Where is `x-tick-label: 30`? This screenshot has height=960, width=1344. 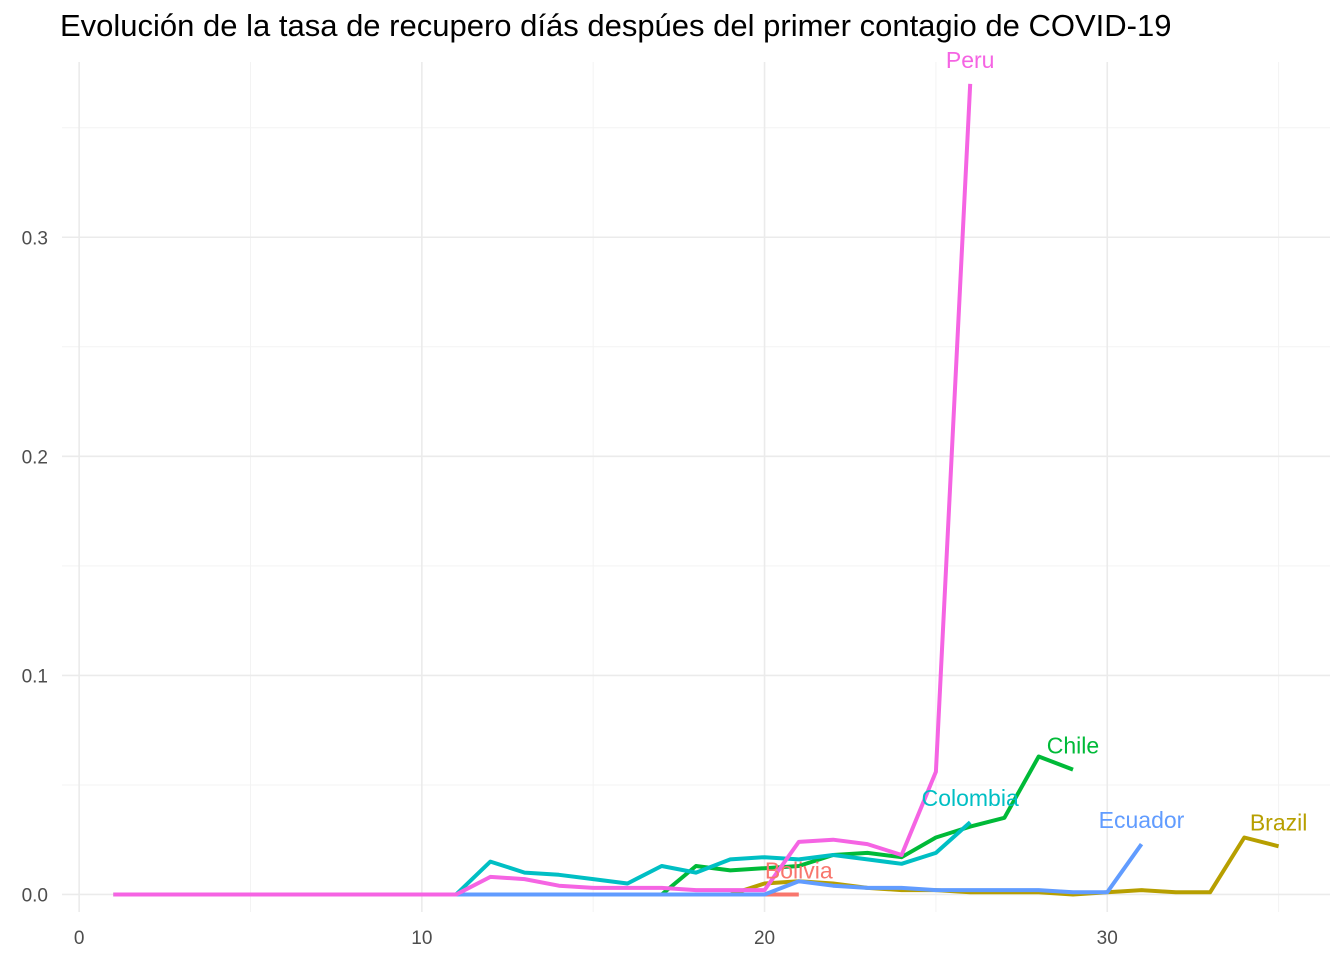 x-tick-label: 30 is located at coordinates (1107, 938).